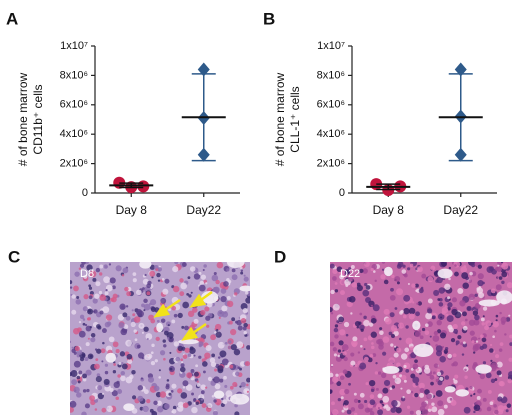  I want to click on data-point, so click(143, 186).